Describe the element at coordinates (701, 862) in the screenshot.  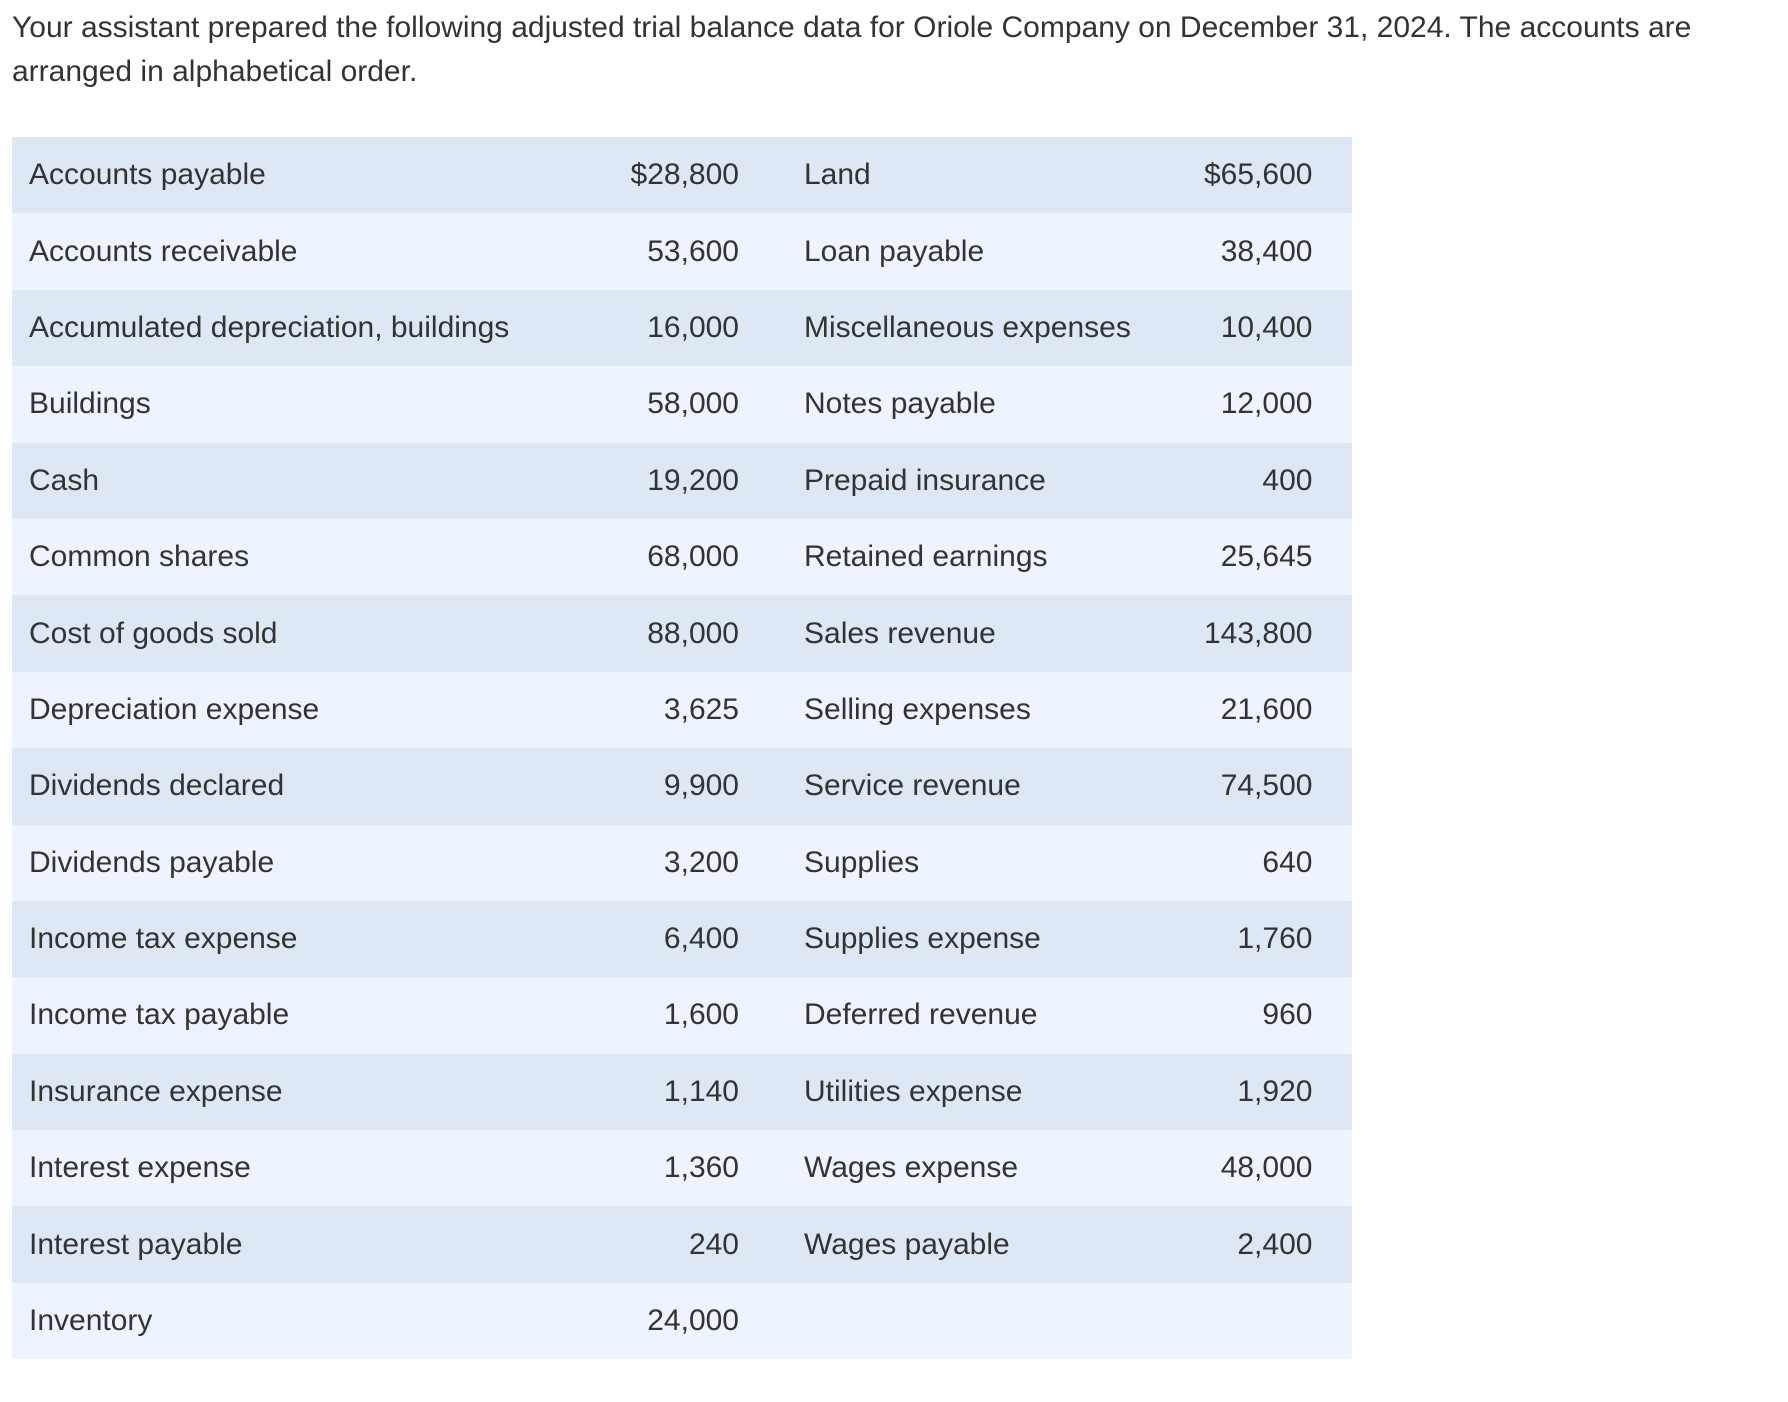
I see `account-amount: 3,200` at that location.